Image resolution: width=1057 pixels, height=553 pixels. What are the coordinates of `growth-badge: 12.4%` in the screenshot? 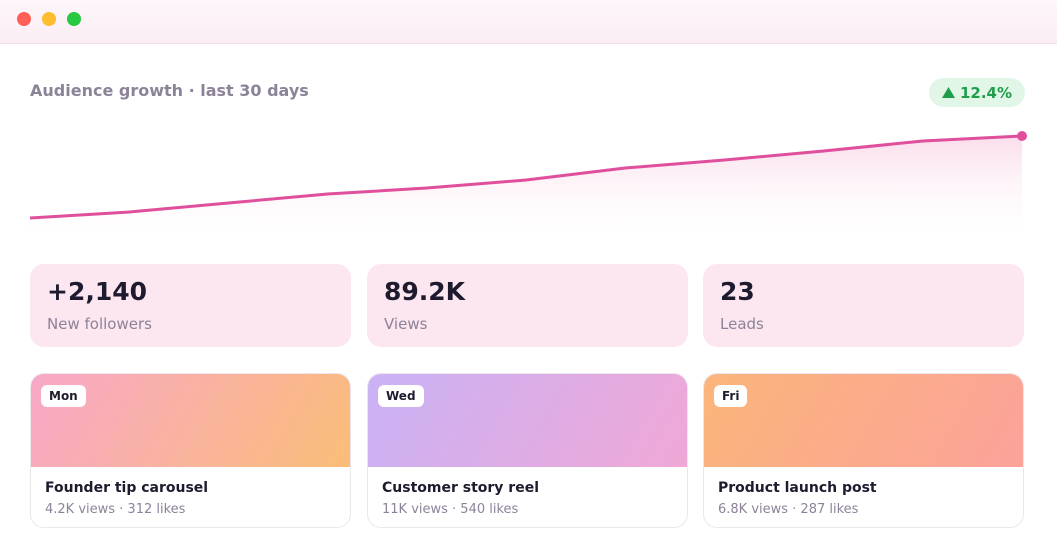 It's located at (977, 92).